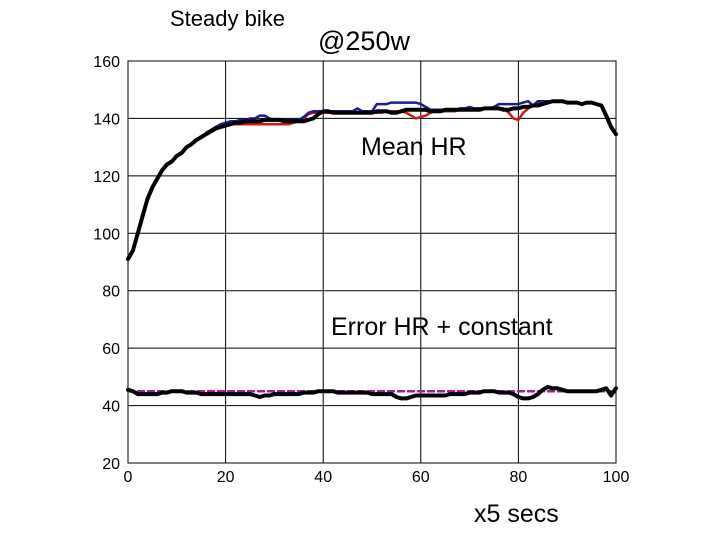 Image resolution: width=720 pixels, height=540 pixels. Describe the element at coordinates (364, 41) in the screenshot. I see `power-annotation: @250w` at that location.